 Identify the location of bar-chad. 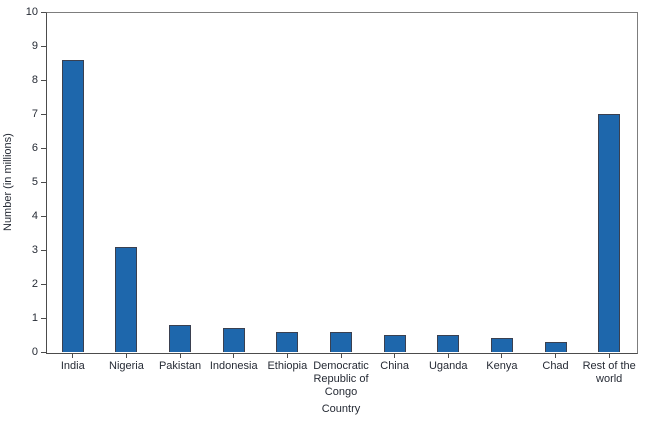
(555, 346).